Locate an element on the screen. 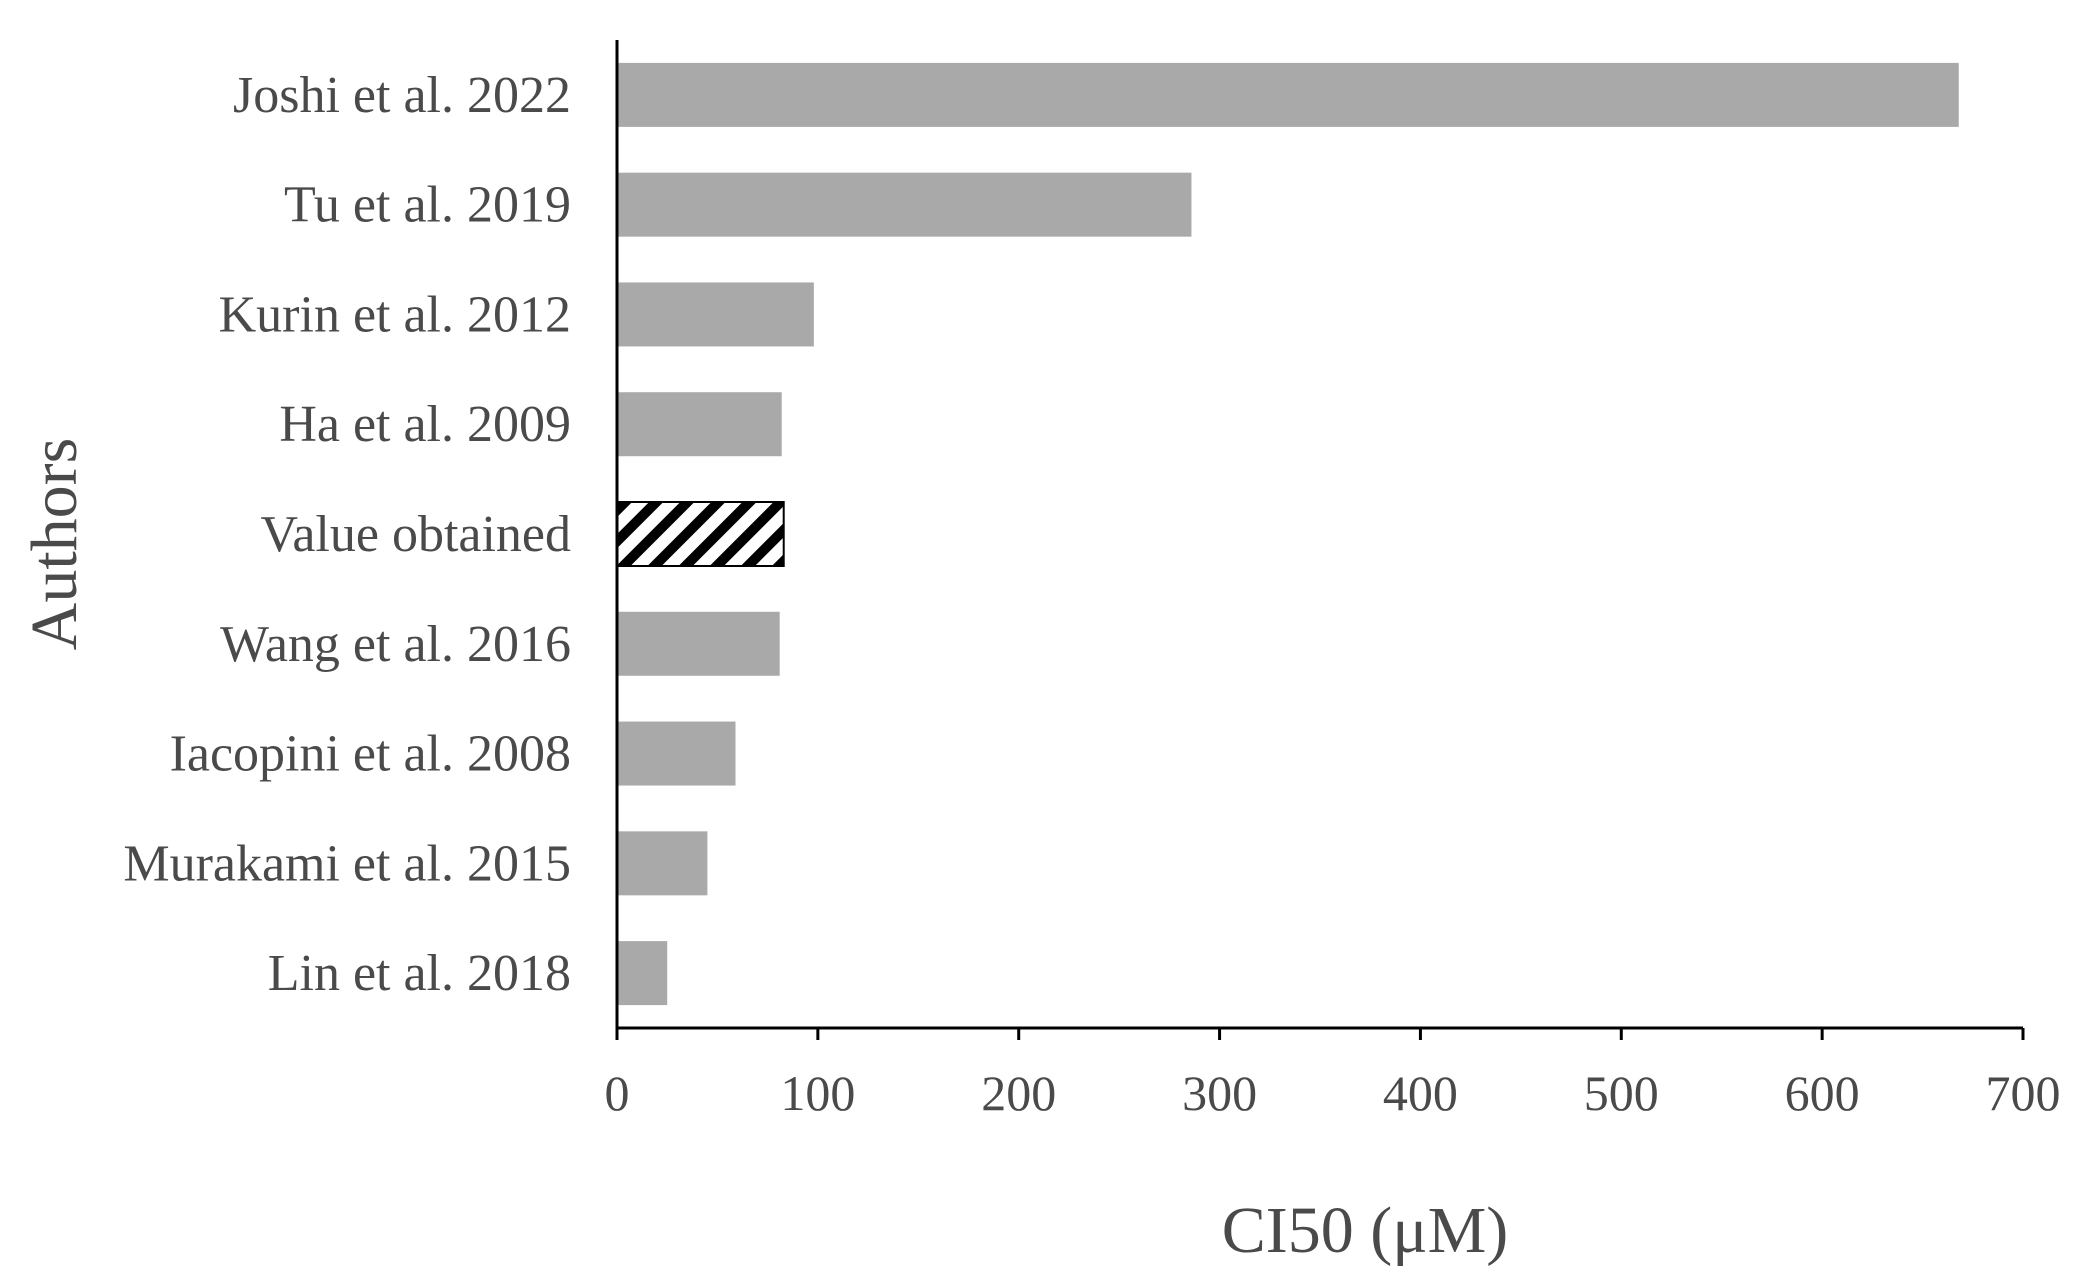 This screenshot has height=1280, width=2073. x-tick-label: 500 is located at coordinates (1621, 1093).